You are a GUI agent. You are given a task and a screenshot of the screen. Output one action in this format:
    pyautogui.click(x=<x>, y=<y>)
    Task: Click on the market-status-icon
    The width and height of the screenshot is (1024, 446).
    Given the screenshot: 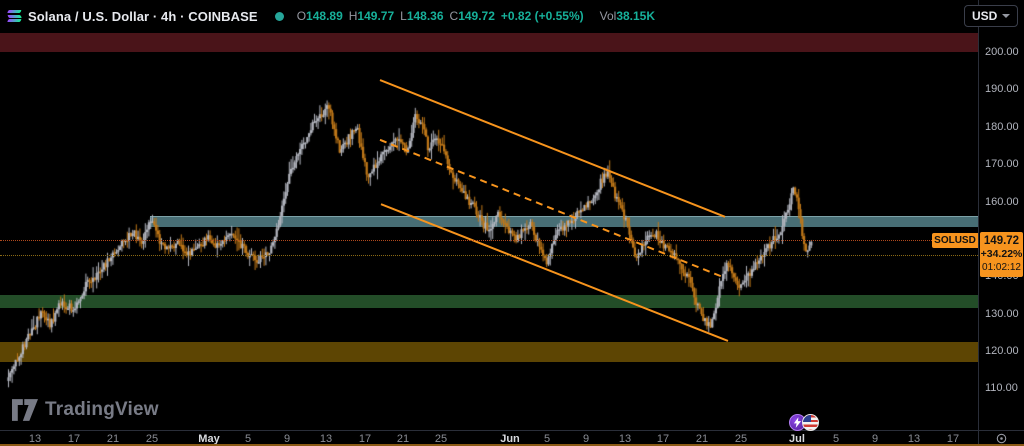 What is the action you would take?
    pyautogui.click(x=279, y=16)
    